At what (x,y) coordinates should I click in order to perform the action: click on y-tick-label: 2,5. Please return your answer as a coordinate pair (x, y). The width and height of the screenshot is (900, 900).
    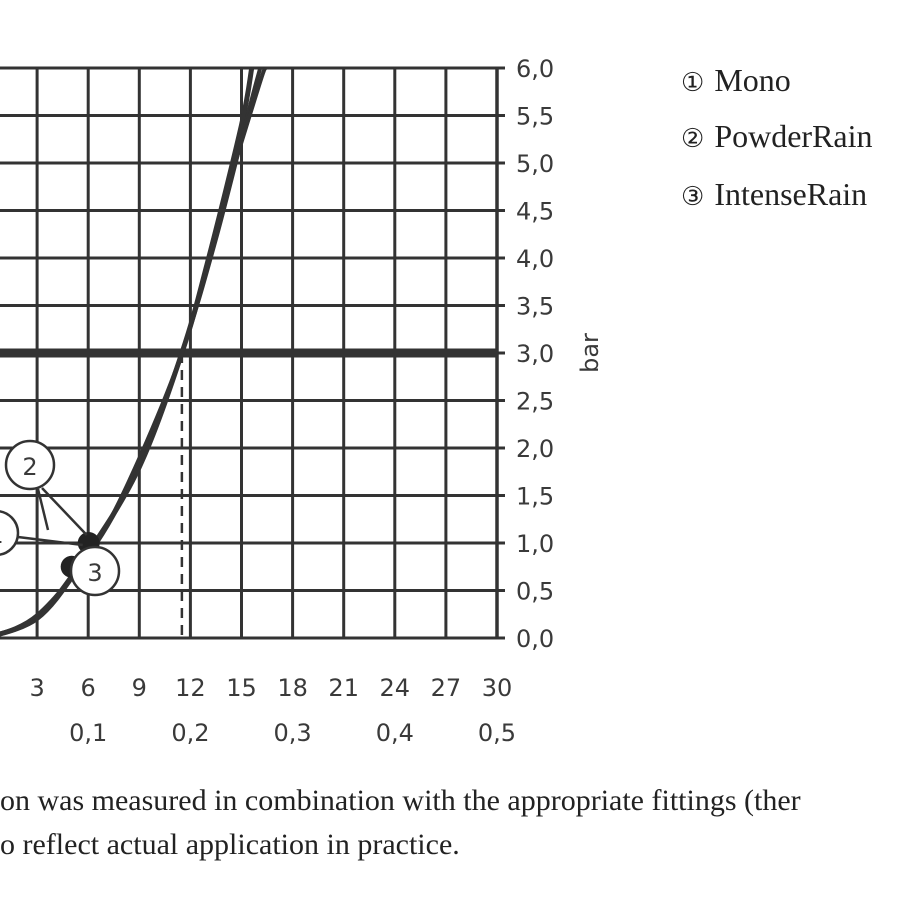
    Looking at the image, I should click on (535, 402).